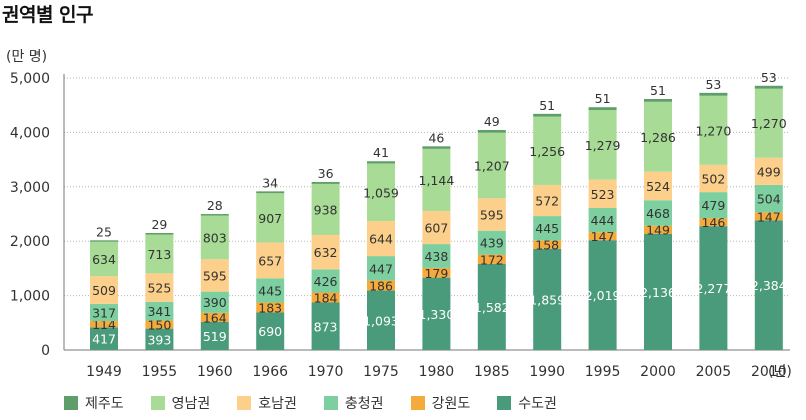  Describe the element at coordinates (160, 372) in the screenshot. I see `x-tick-label: 1955` at that location.